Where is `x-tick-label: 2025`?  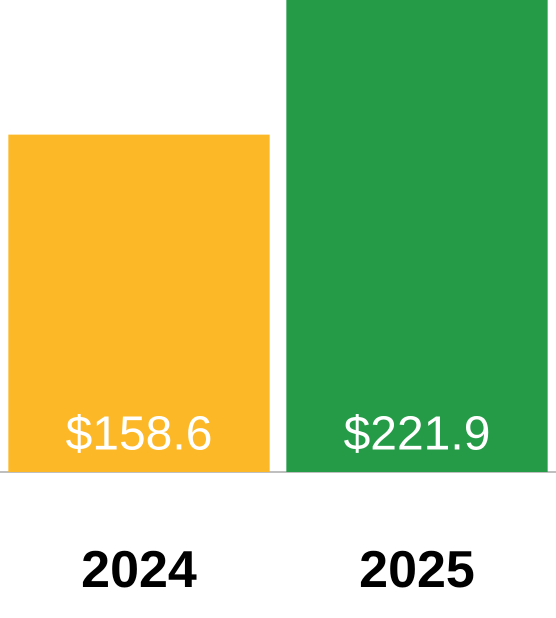
x-tick-label: 2025 is located at coordinates (417, 570).